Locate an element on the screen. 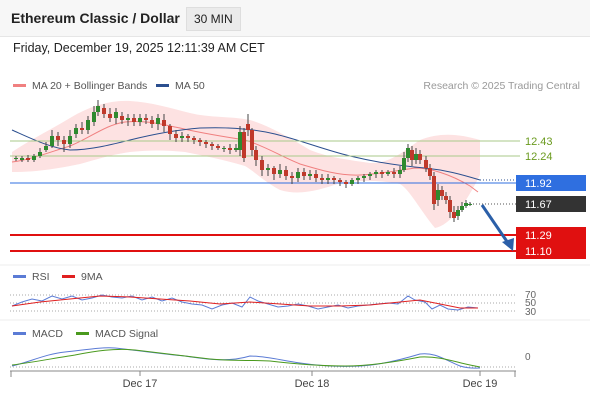 The image size is (590, 400). legend-macd-signal: MACD Signal is located at coordinates (117, 334).